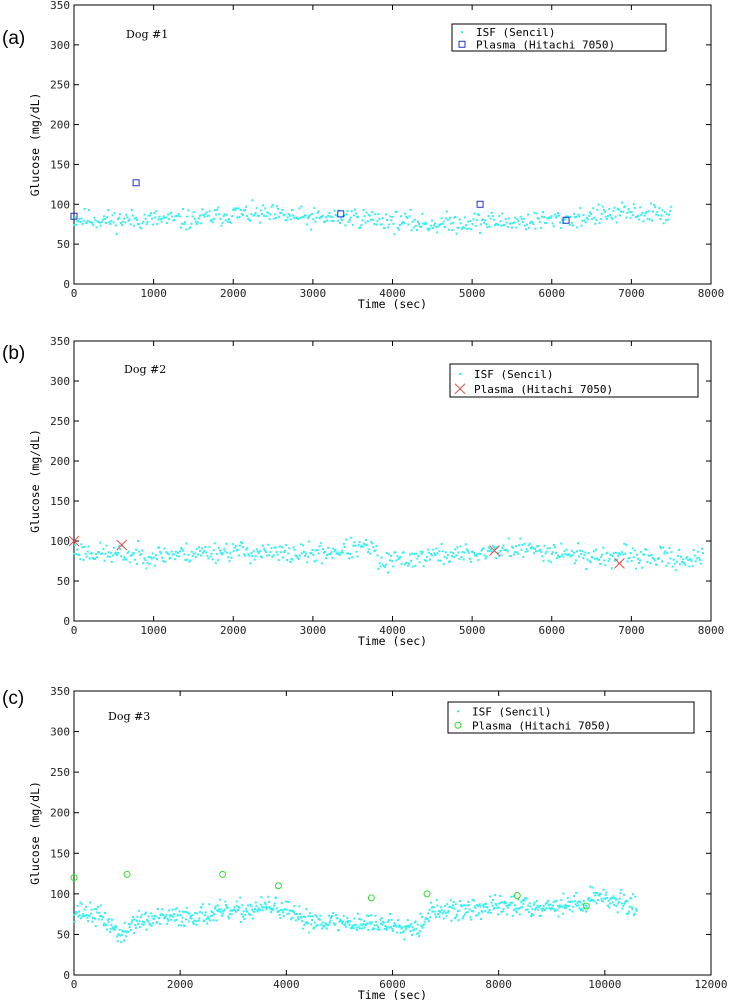  Describe the element at coordinates (147, 34) in the screenshot. I see `dog-annotation: Dog #1` at that location.